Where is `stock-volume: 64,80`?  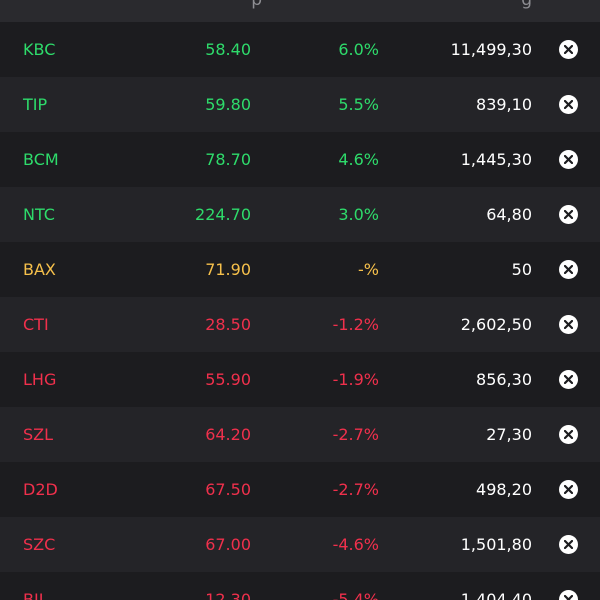 stock-volume: 64,80 is located at coordinates (509, 214).